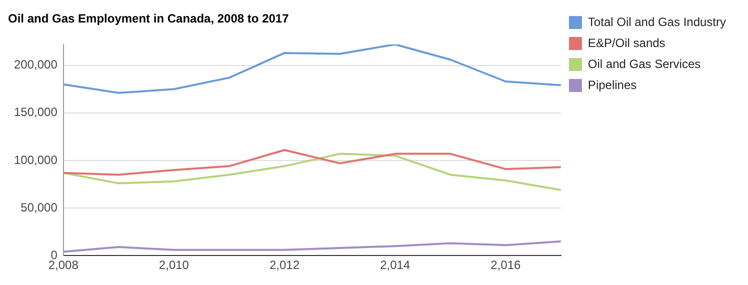 This screenshot has height=285, width=748. I want to click on legend-label: Oil and Gas Services, so click(644, 63).